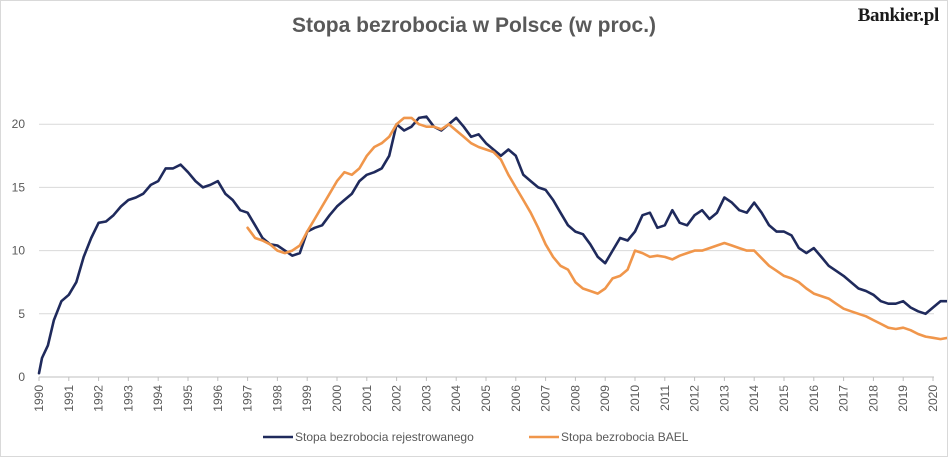  Describe the element at coordinates (814, 398) in the screenshot. I see `x-tick-label: 2016` at that location.